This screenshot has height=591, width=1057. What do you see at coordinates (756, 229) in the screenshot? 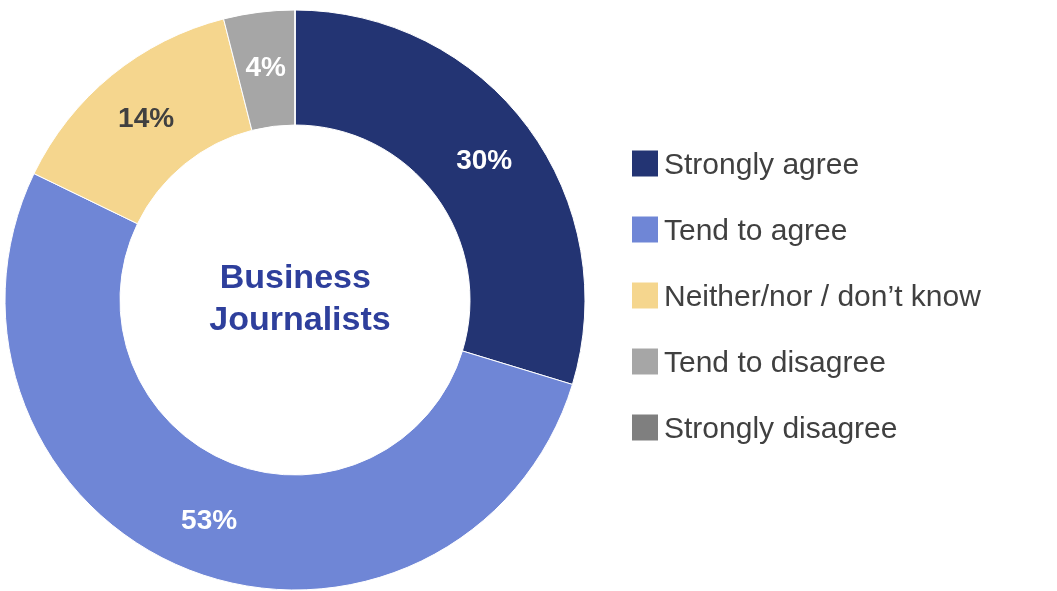
I see `legend-label: Tend to agree` at bounding box center [756, 229].